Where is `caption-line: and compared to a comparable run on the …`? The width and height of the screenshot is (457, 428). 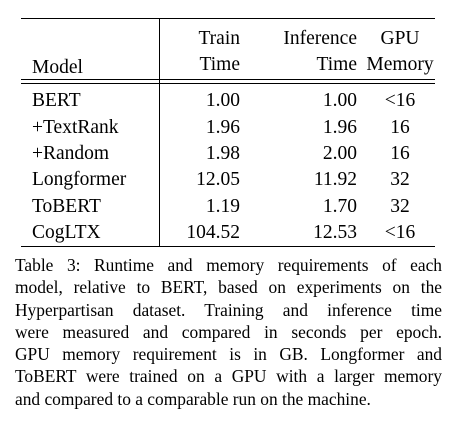
caption-line: and compared to a comparable run on the … is located at coordinates (193, 398).